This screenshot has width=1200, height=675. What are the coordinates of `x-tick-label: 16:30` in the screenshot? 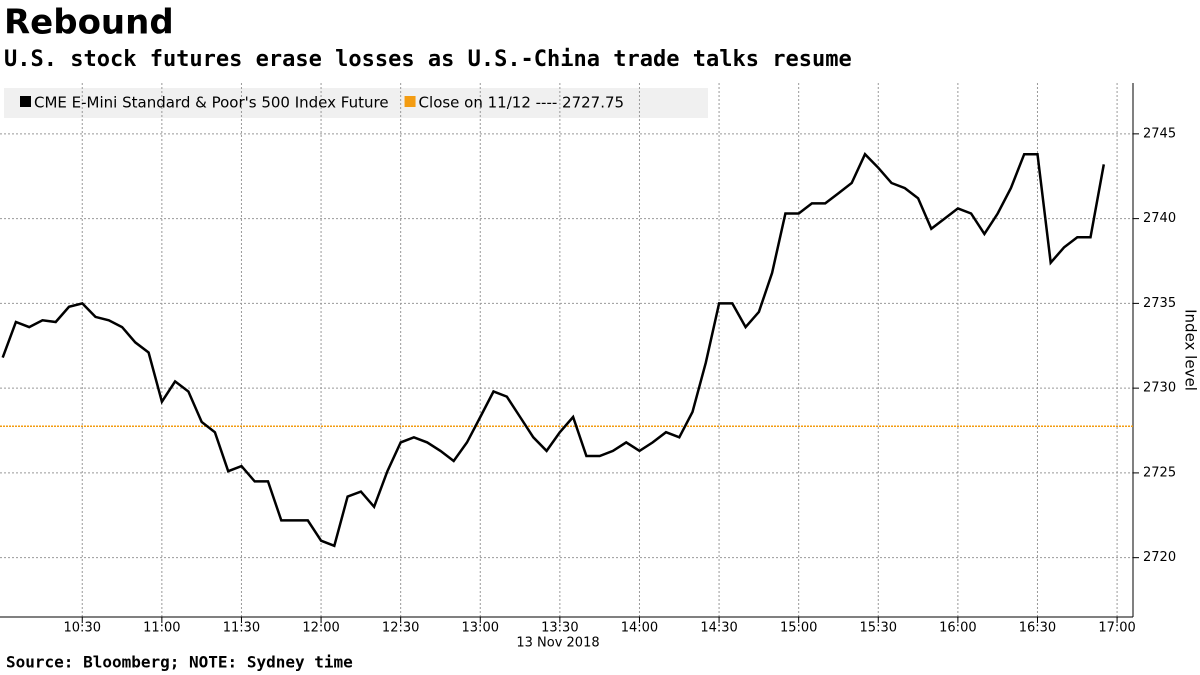 It's located at (1037, 628).